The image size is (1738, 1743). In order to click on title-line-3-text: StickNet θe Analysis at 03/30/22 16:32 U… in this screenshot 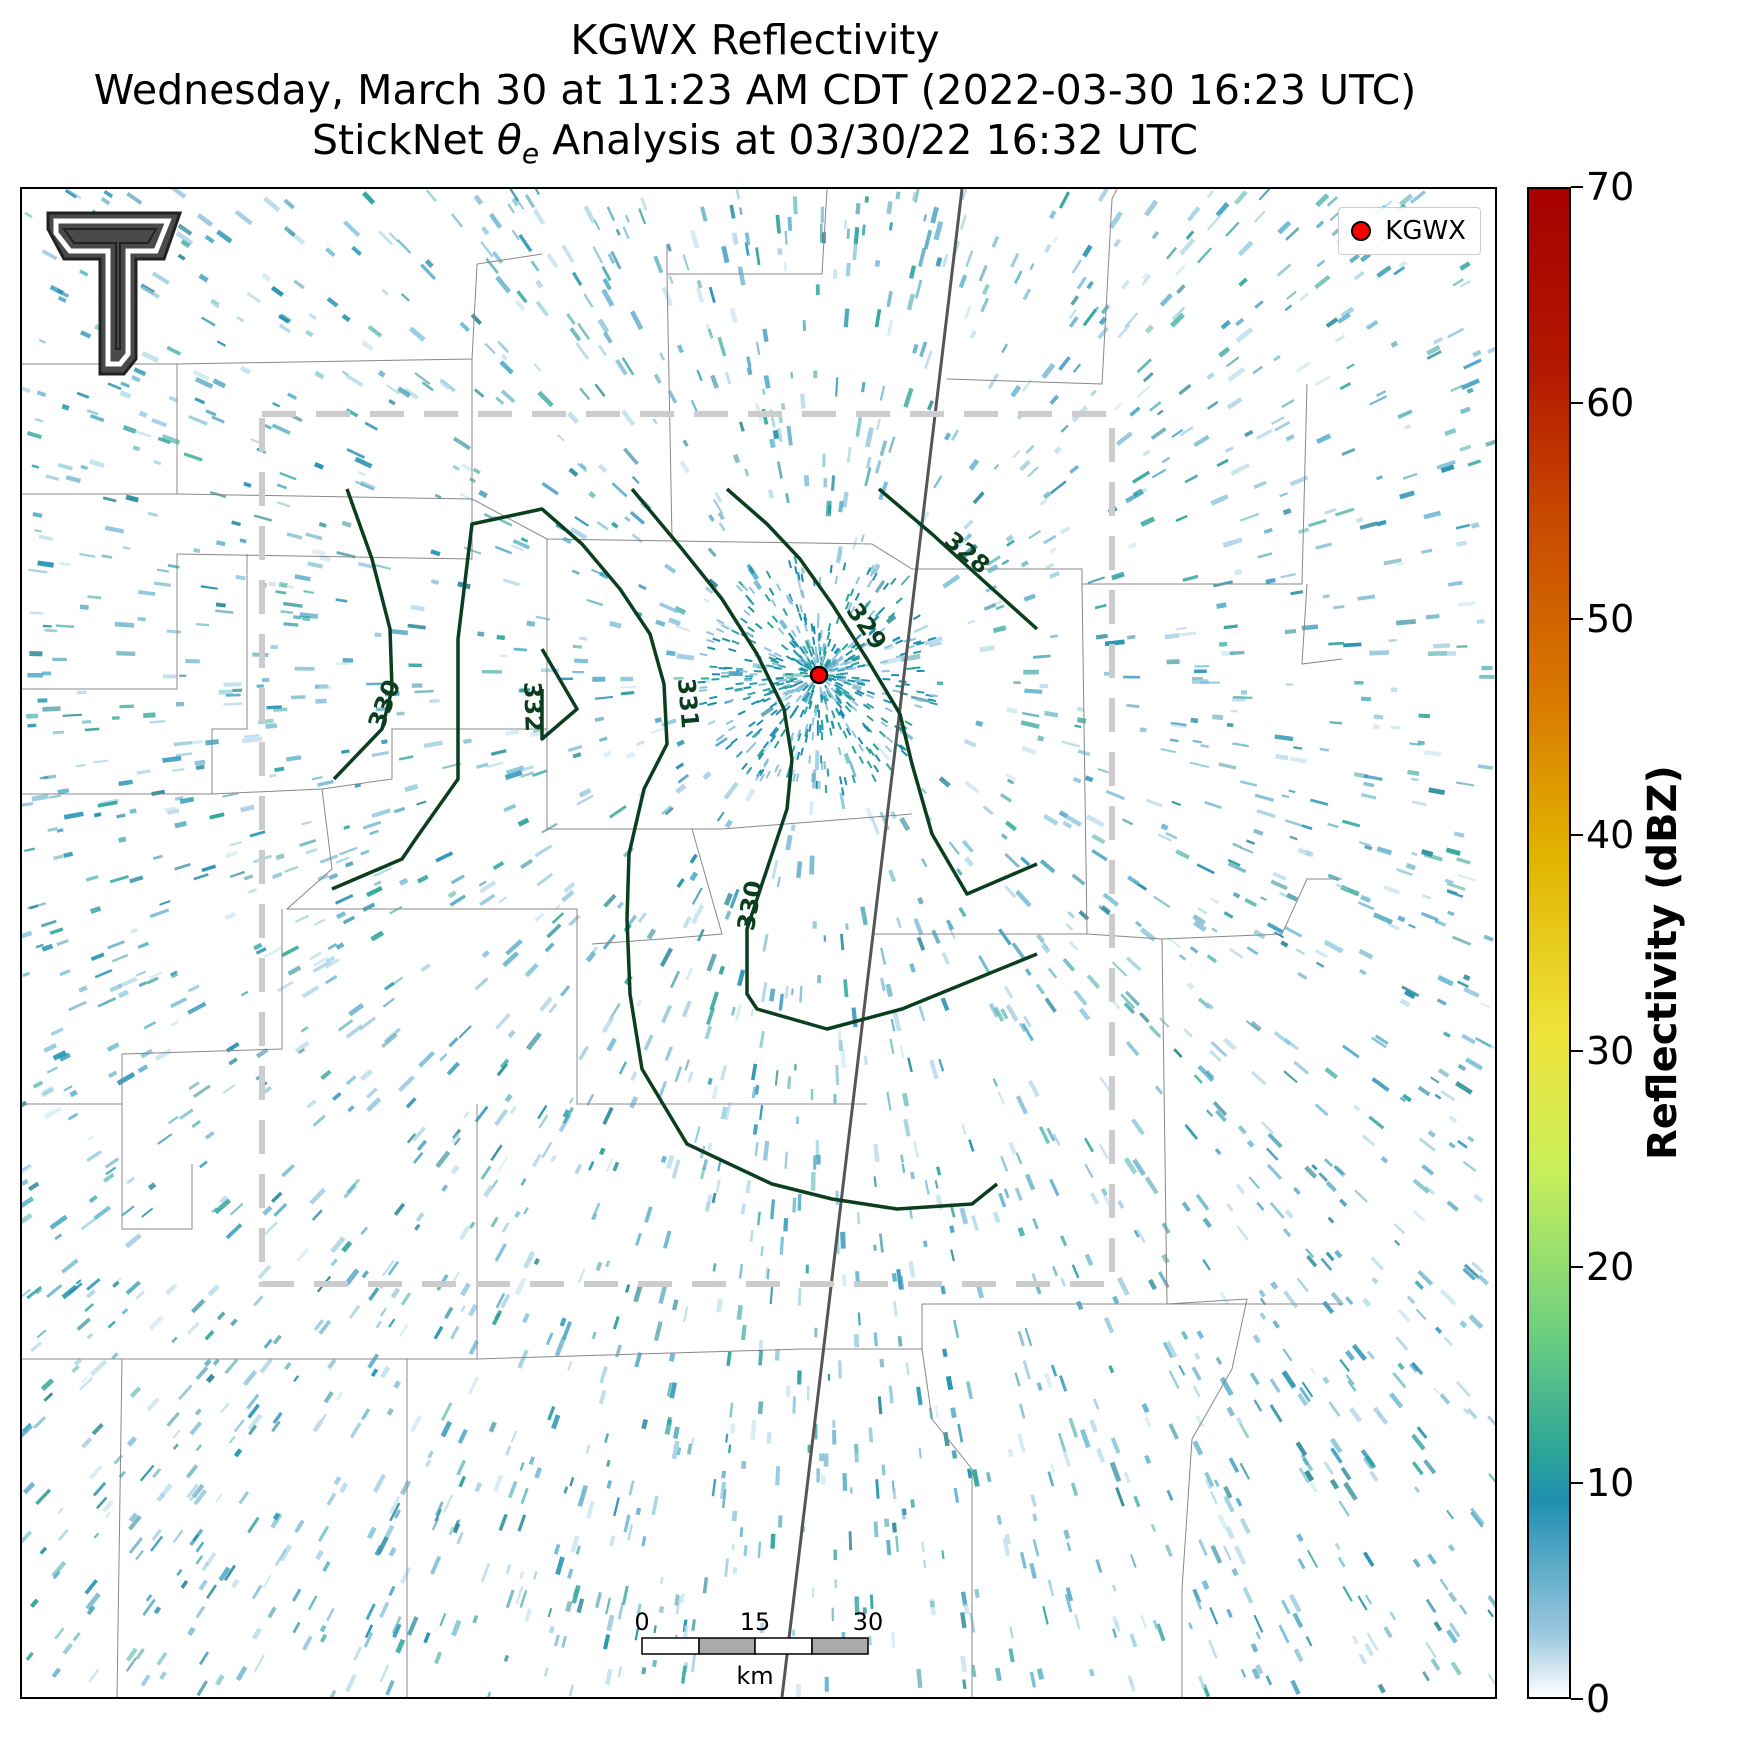, I will do `click(755, 143)`.